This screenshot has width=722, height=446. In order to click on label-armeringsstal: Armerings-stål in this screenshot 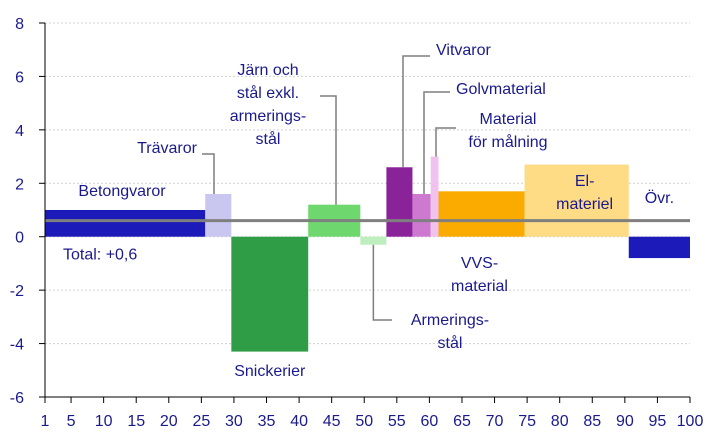, I will do `click(450, 332)`.